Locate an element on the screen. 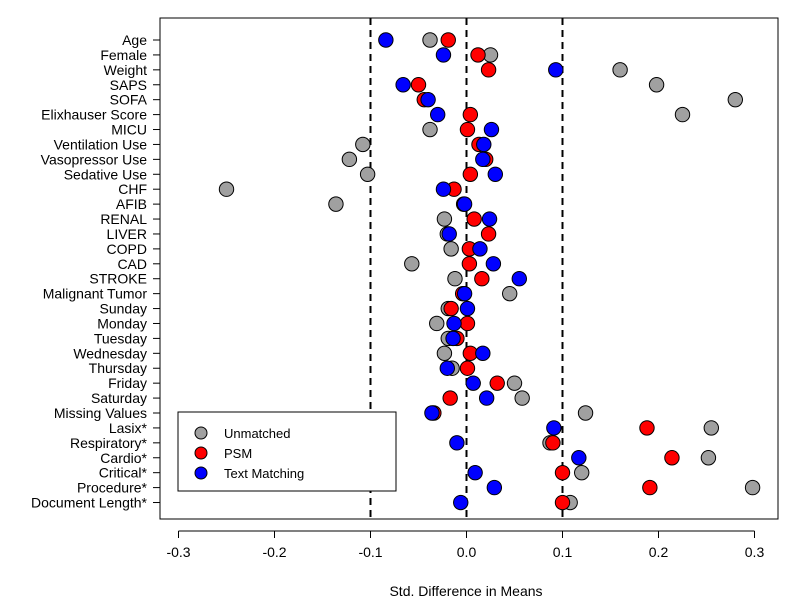 The width and height of the screenshot is (800, 600). y-tick-label: Cardio* is located at coordinates (123, 458).